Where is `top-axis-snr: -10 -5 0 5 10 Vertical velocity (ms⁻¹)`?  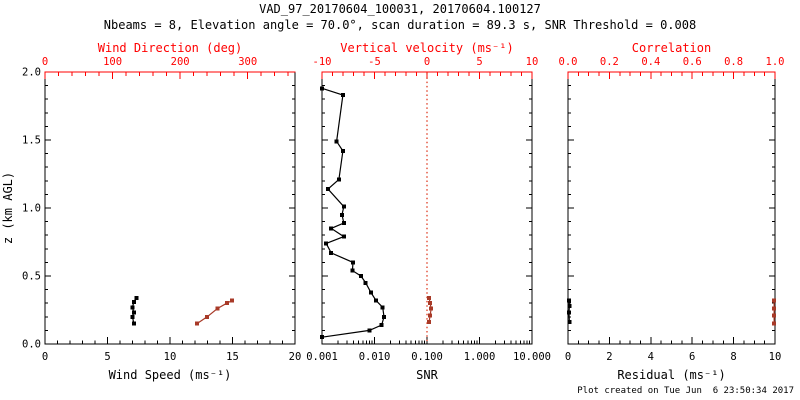
top-axis-snr: -10 -5 0 5 10 Vertical velocity (ms⁻¹) is located at coordinates (426, 60).